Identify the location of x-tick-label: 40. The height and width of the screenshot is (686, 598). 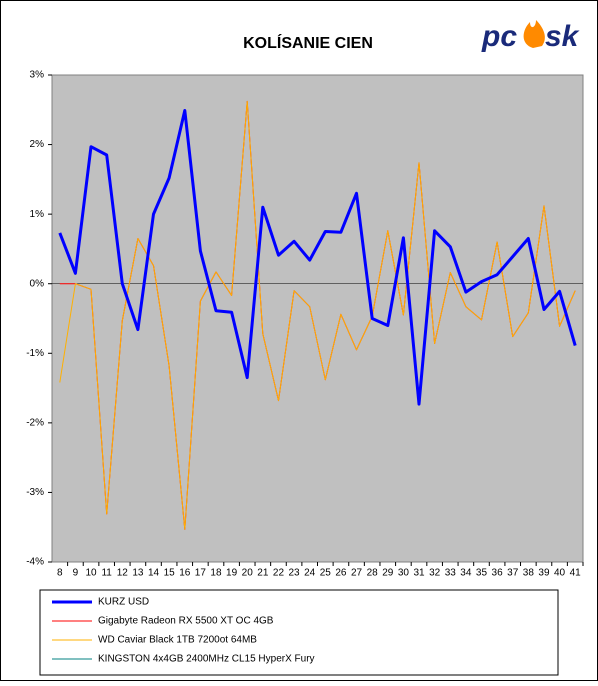
(560, 573).